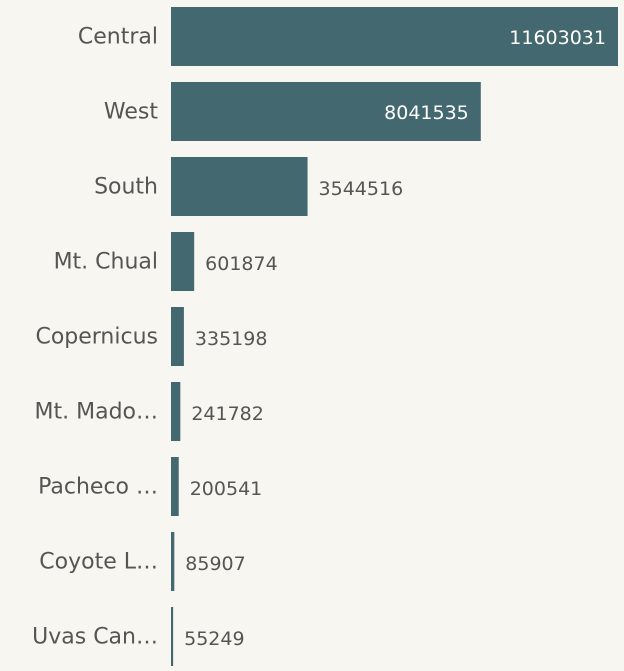  I want to click on value-label: 3544516, so click(361, 189).